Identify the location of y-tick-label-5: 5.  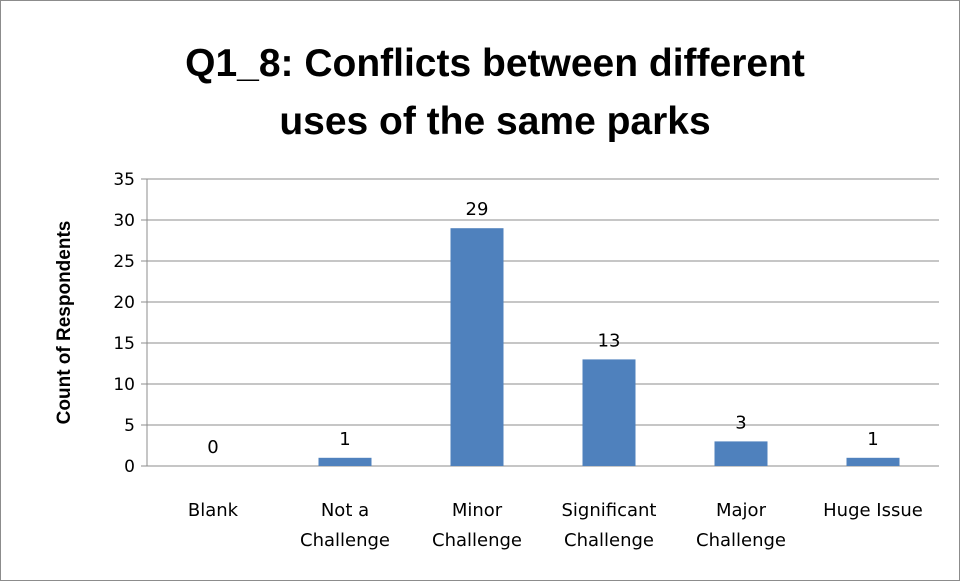
(129, 426).